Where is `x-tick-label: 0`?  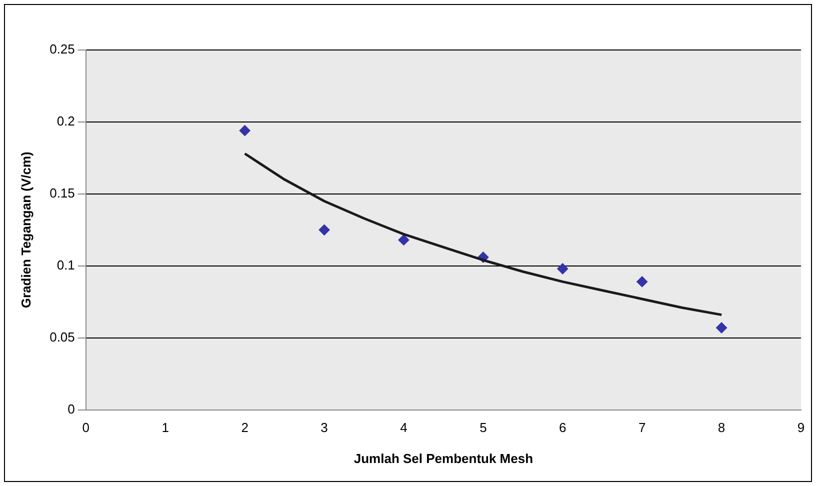
x-tick-label: 0 is located at coordinates (86, 428).